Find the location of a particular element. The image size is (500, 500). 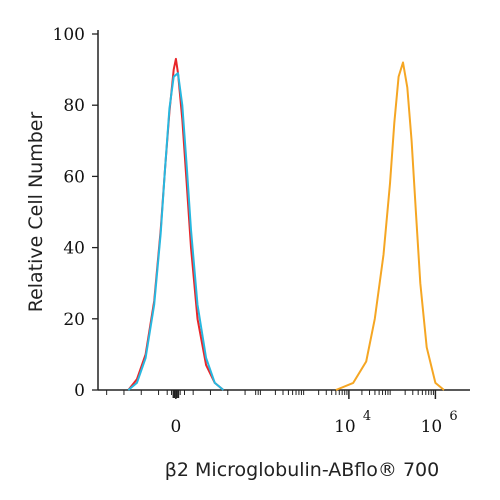

y-tick-label: 40 is located at coordinates (74, 249).